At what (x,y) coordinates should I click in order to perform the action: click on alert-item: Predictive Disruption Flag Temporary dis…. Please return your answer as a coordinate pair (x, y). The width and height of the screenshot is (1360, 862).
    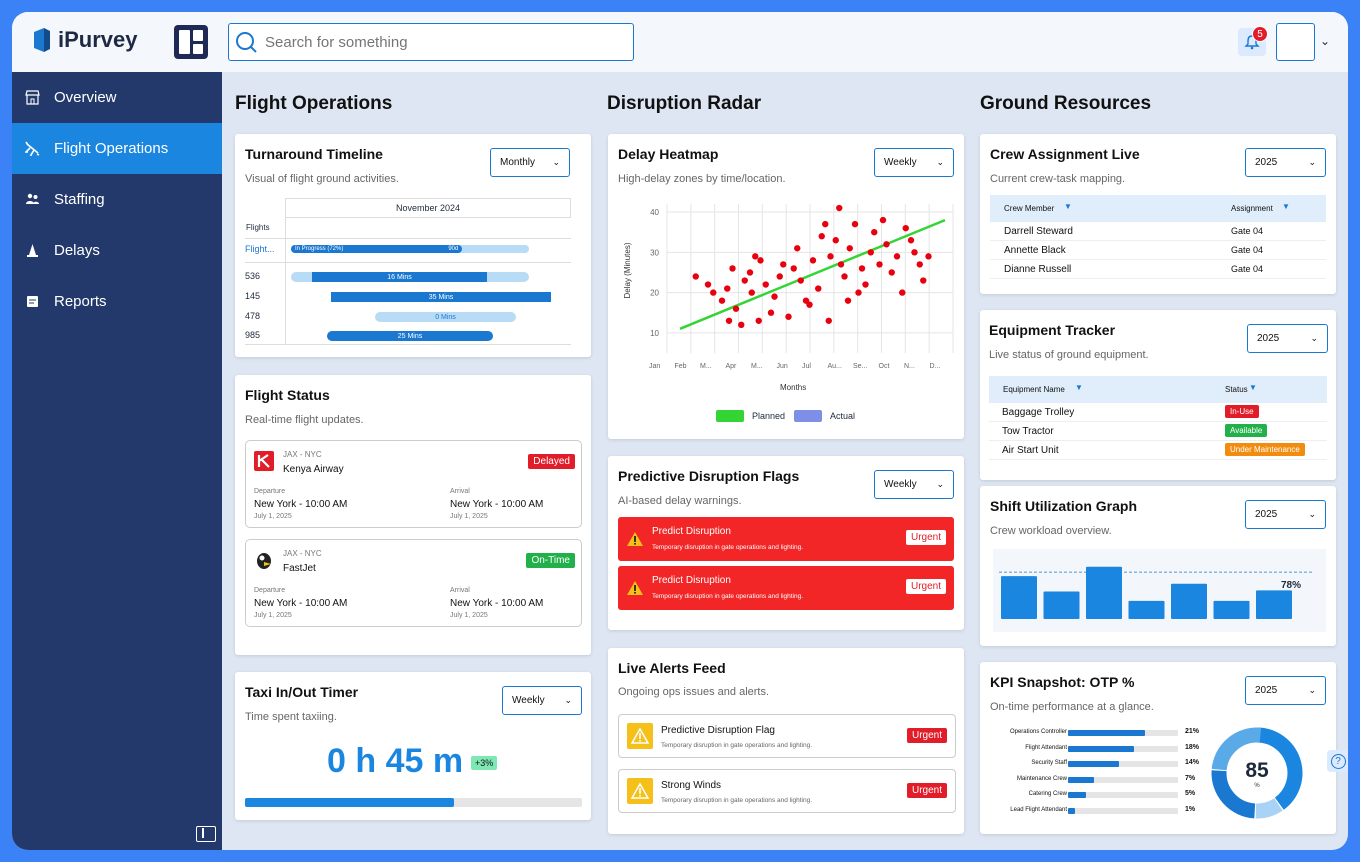
    Looking at the image, I should click on (787, 736).